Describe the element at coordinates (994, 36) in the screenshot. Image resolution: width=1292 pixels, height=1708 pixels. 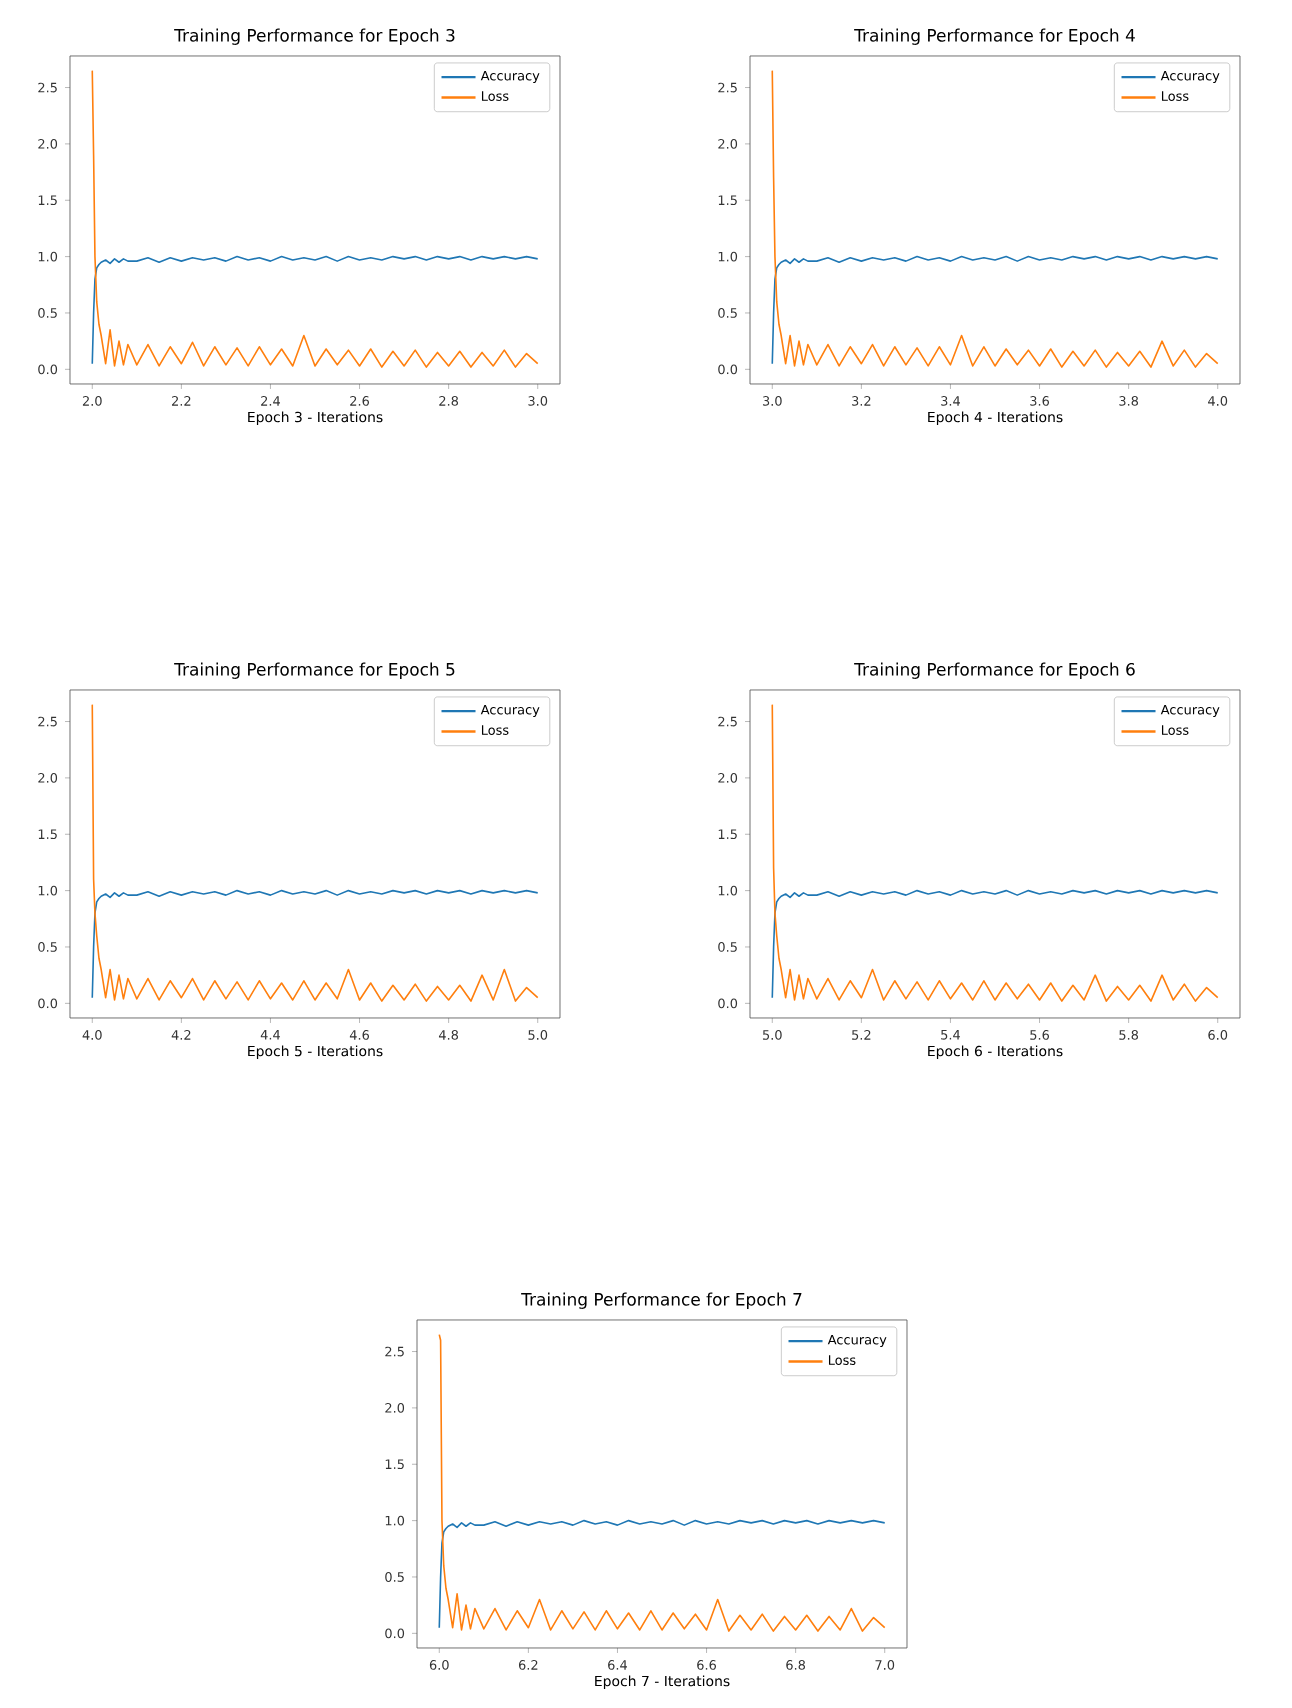
I see `chart-title: Training Performance for Epoch 4` at that location.